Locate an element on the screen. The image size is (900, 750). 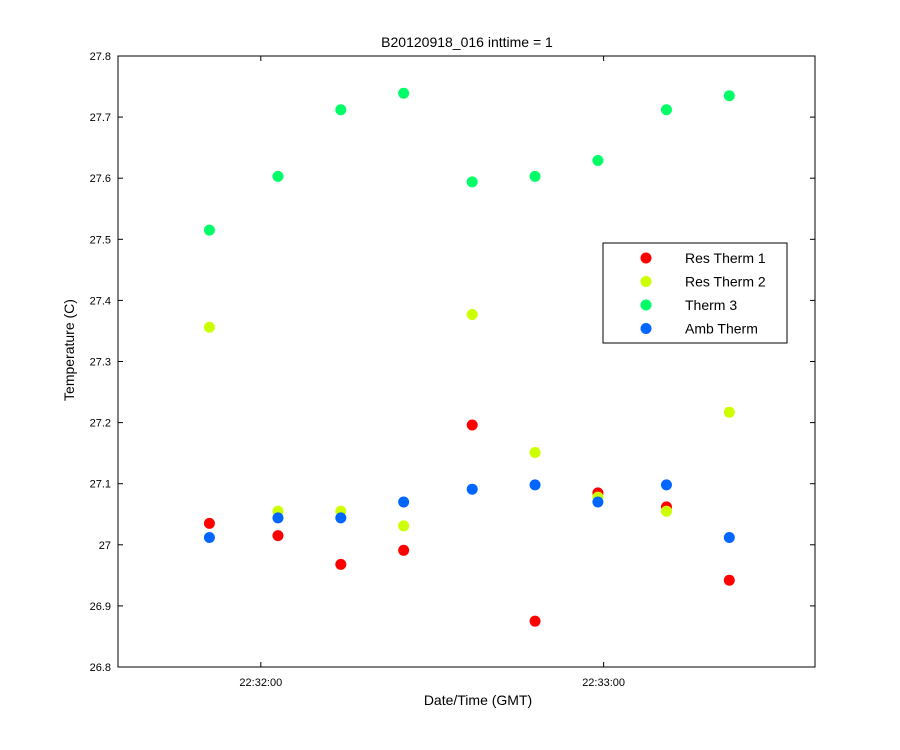
y-tick-label: 27.4 is located at coordinates (100, 301).